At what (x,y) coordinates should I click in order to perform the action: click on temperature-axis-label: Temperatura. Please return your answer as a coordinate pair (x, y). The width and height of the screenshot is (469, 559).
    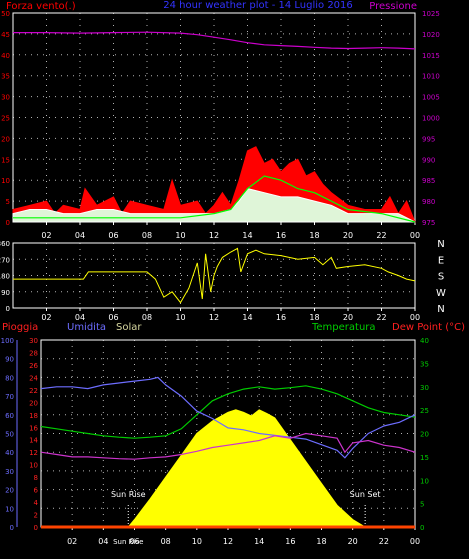
    Looking at the image, I should click on (343, 327).